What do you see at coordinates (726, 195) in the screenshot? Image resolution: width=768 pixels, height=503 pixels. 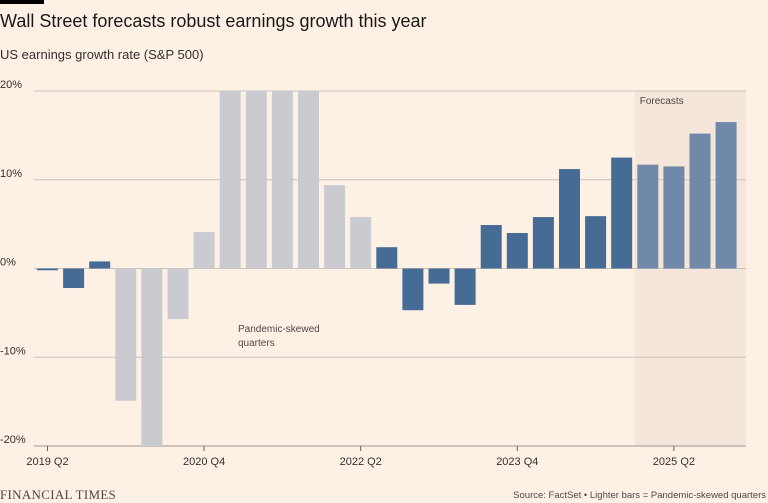 I see `bar-2025-q4` at bounding box center [726, 195].